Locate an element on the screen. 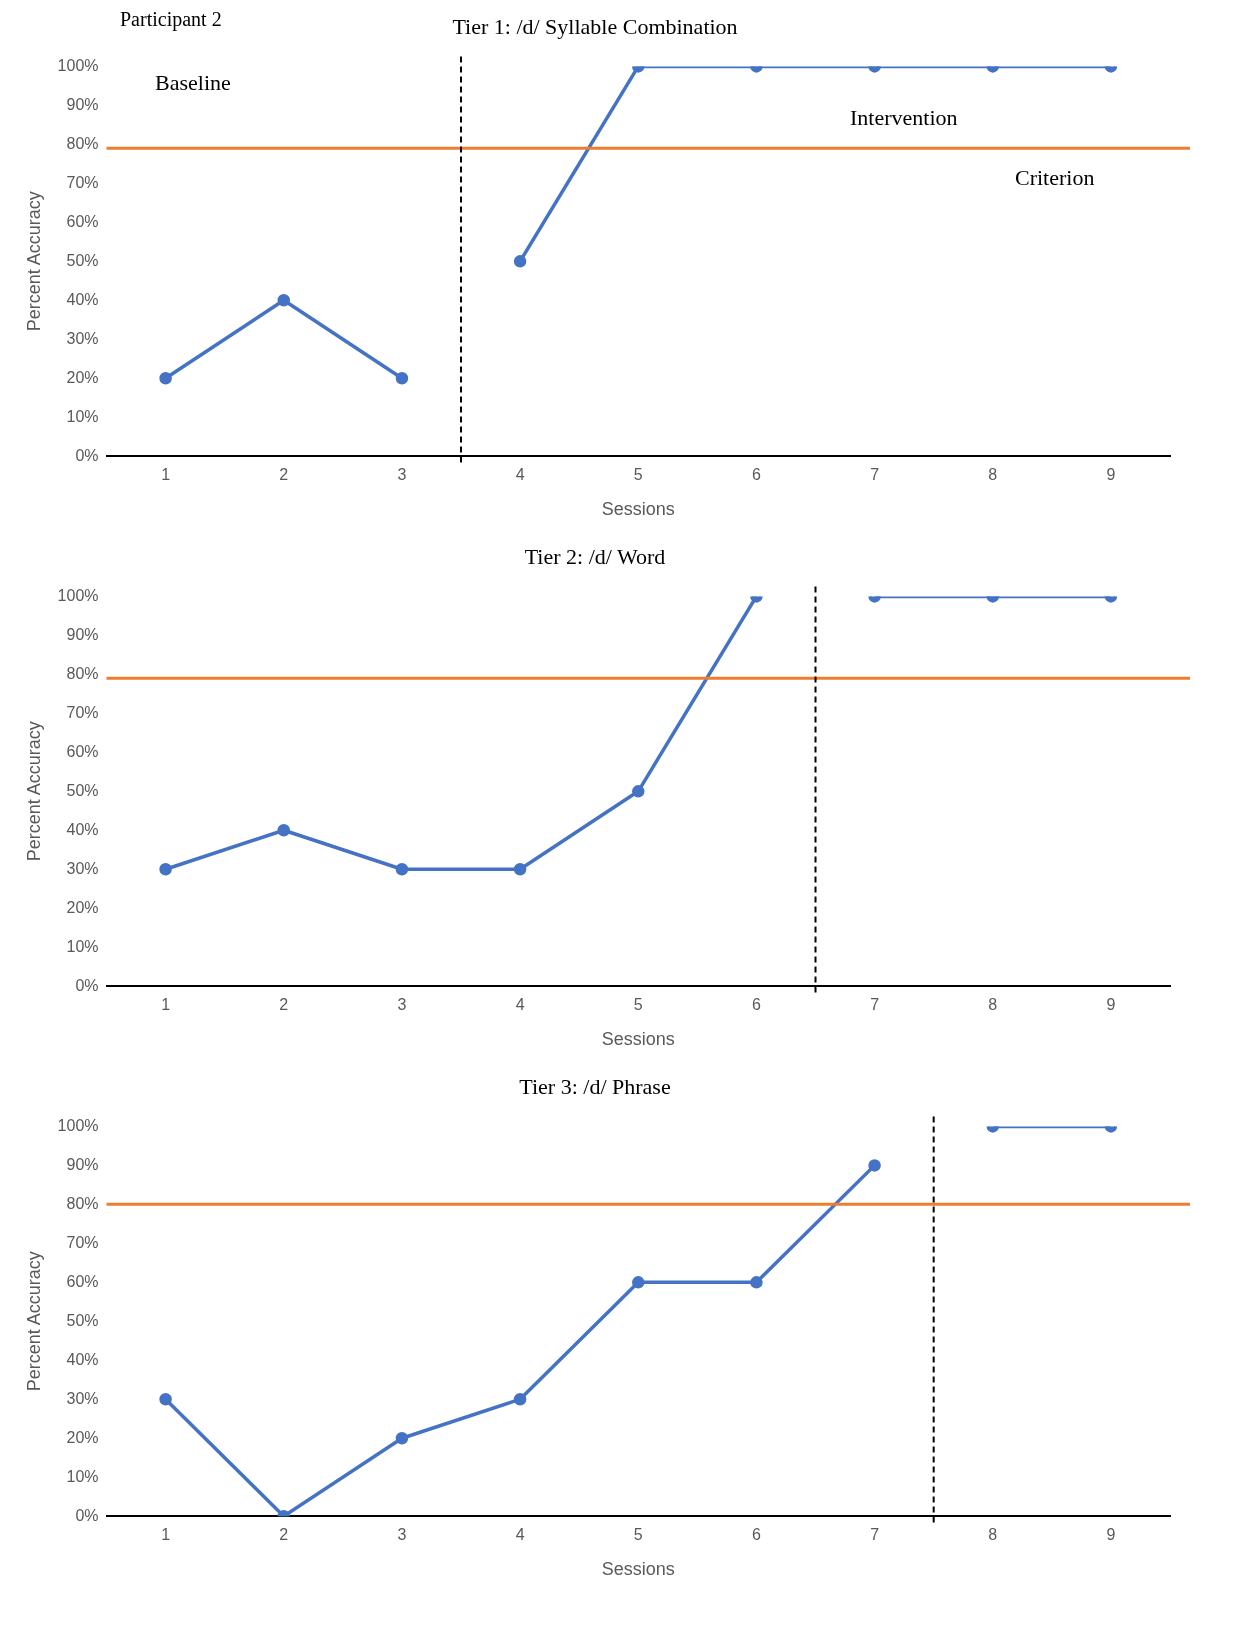  annotation: Baseline is located at coordinates (193, 83).